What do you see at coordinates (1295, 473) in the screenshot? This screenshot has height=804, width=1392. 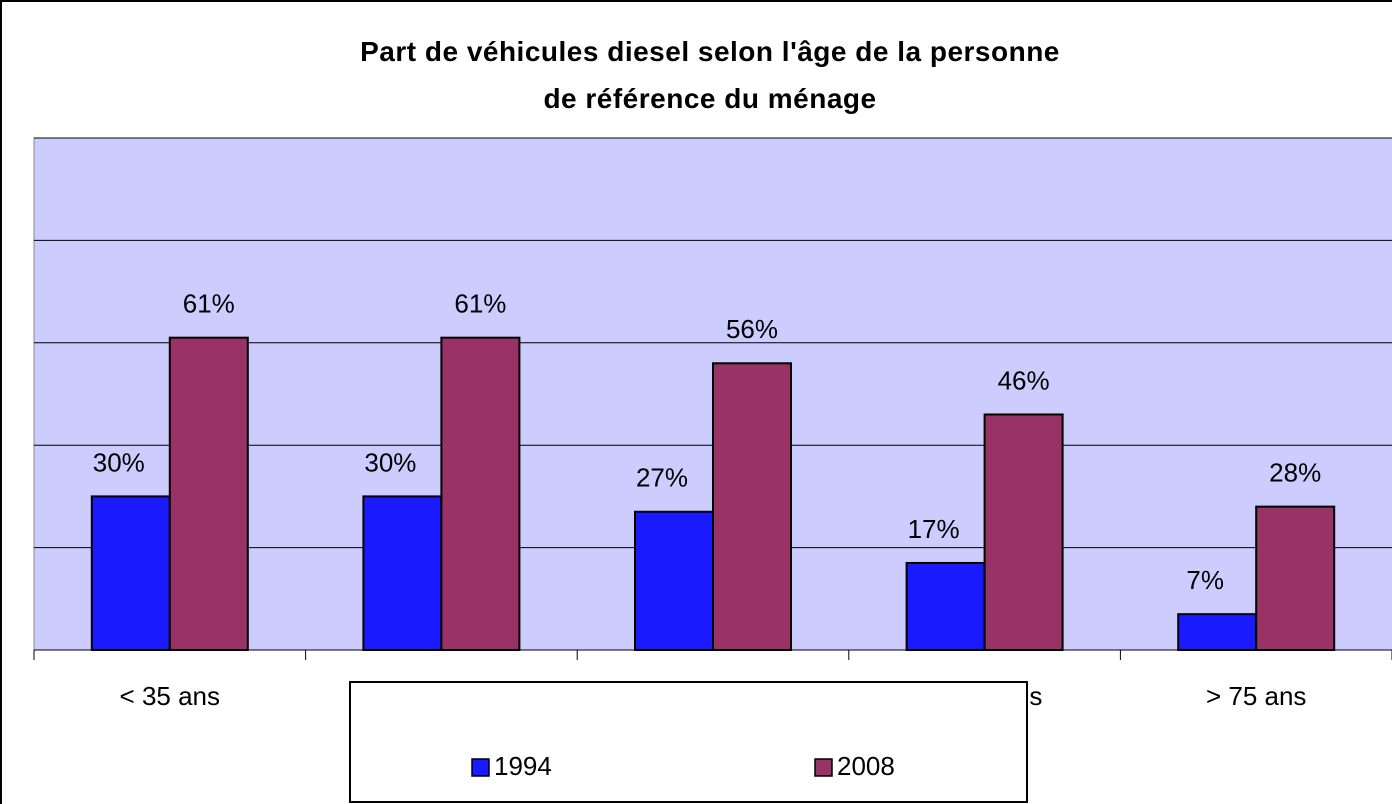 I see `value-label: 28%` at bounding box center [1295, 473].